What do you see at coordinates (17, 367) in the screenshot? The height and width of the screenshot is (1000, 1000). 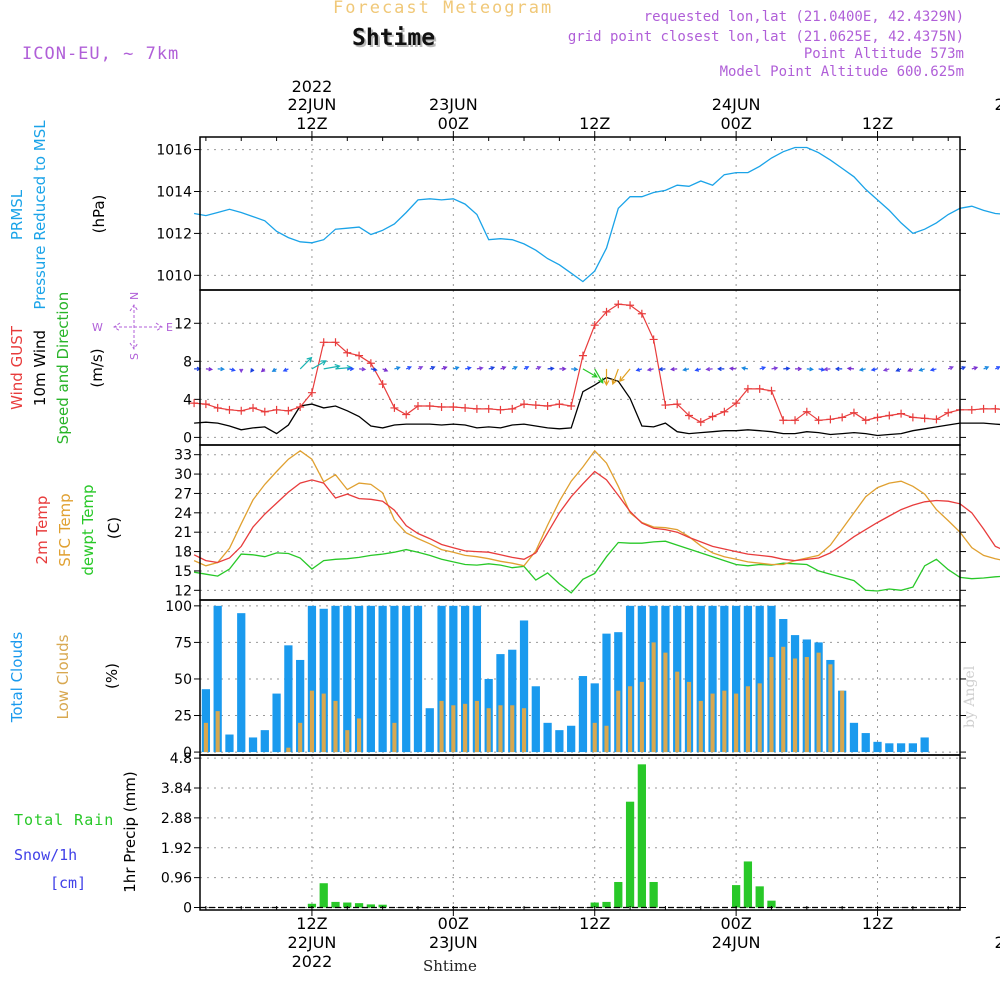 I see `legend-wind-gust: Wind GUST` at bounding box center [17, 367].